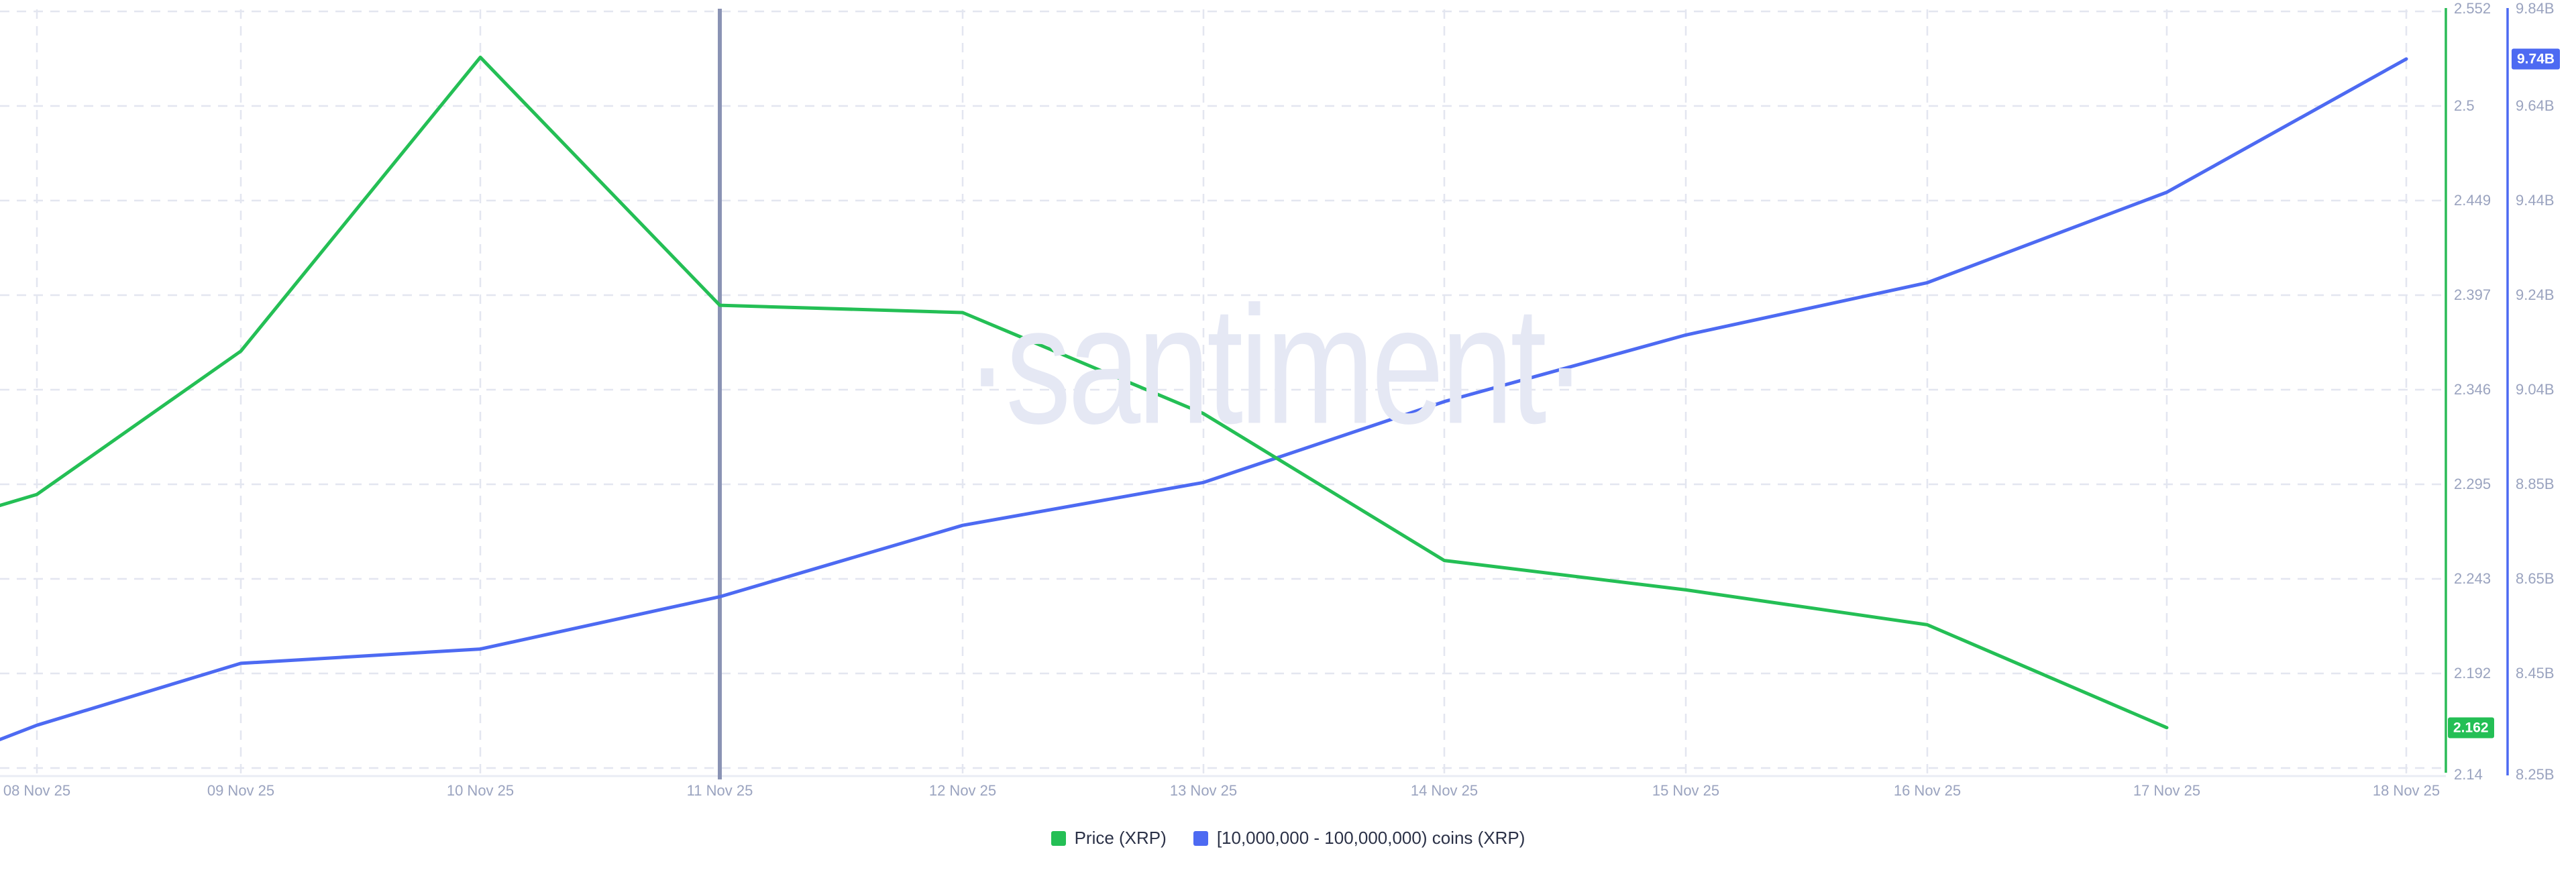 Image resolution: width=2576 pixels, height=872 pixels. I want to click on price-axis-tick: 2.295, so click(2472, 484).